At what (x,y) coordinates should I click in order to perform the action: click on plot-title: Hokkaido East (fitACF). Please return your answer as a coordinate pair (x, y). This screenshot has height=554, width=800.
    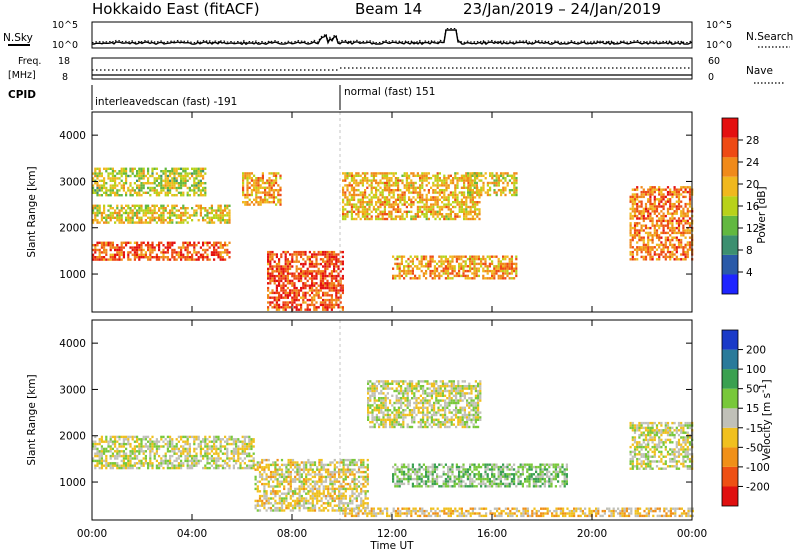
    Looking at the image, I should click on (176, 9).